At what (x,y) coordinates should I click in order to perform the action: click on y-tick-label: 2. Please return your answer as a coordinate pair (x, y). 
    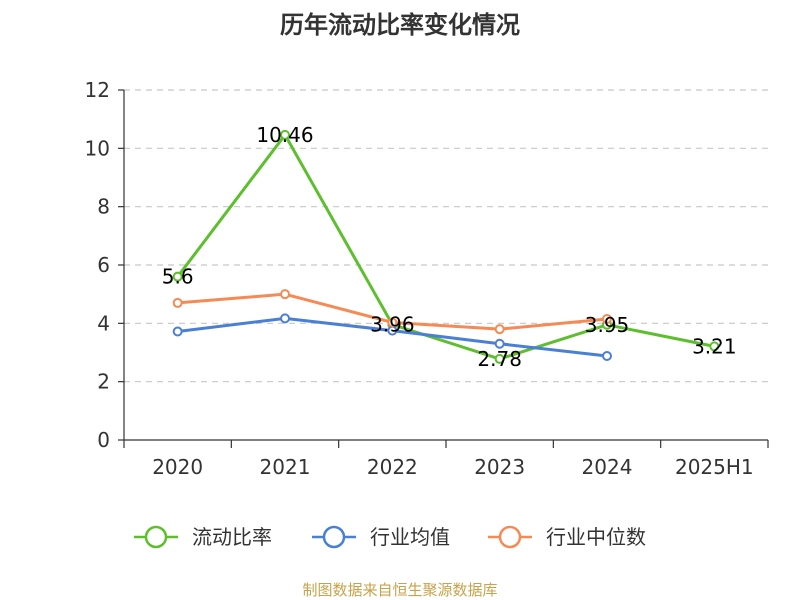
    Looking at the image, I should click on (103, 382).